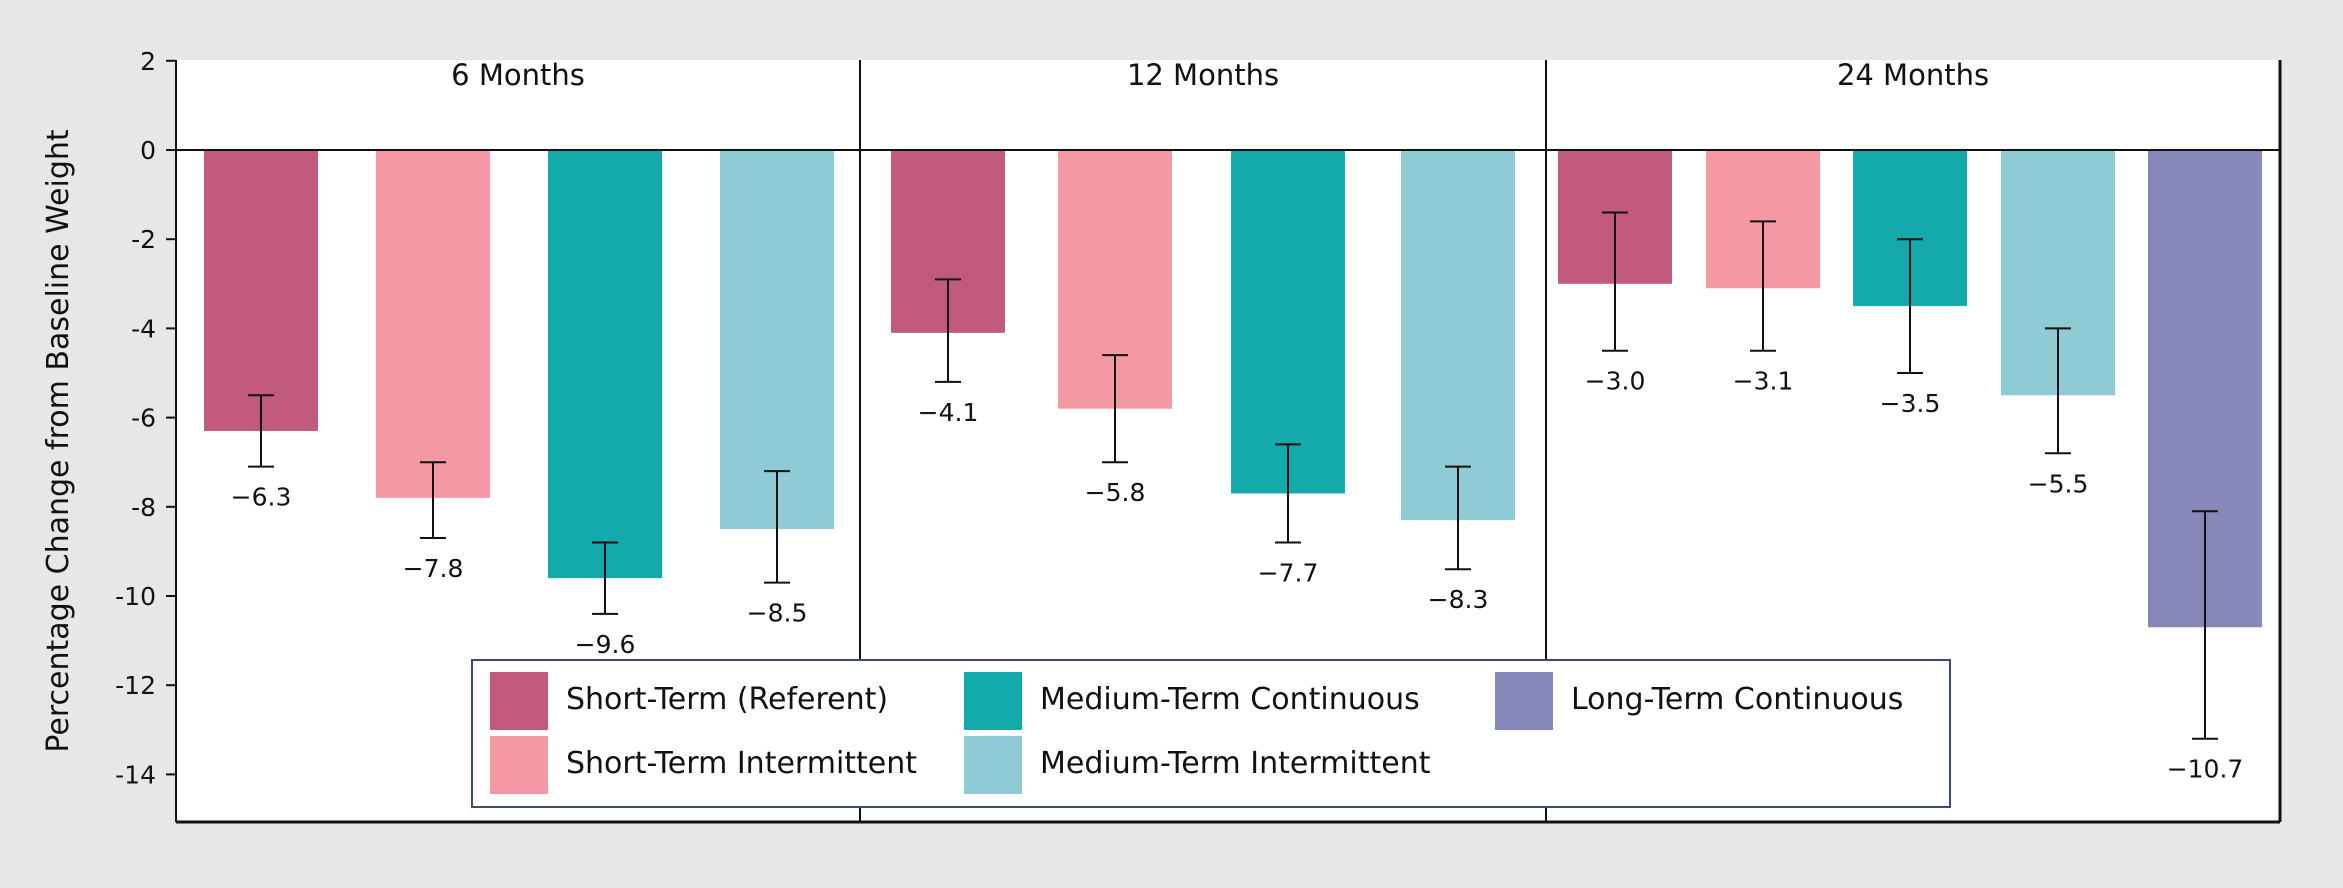 The image size is (2343, 888). What do you see at coordinates (143, 239) in the screenshot?
I see `y-tick-label: -2` at bounding box center [143, 239].